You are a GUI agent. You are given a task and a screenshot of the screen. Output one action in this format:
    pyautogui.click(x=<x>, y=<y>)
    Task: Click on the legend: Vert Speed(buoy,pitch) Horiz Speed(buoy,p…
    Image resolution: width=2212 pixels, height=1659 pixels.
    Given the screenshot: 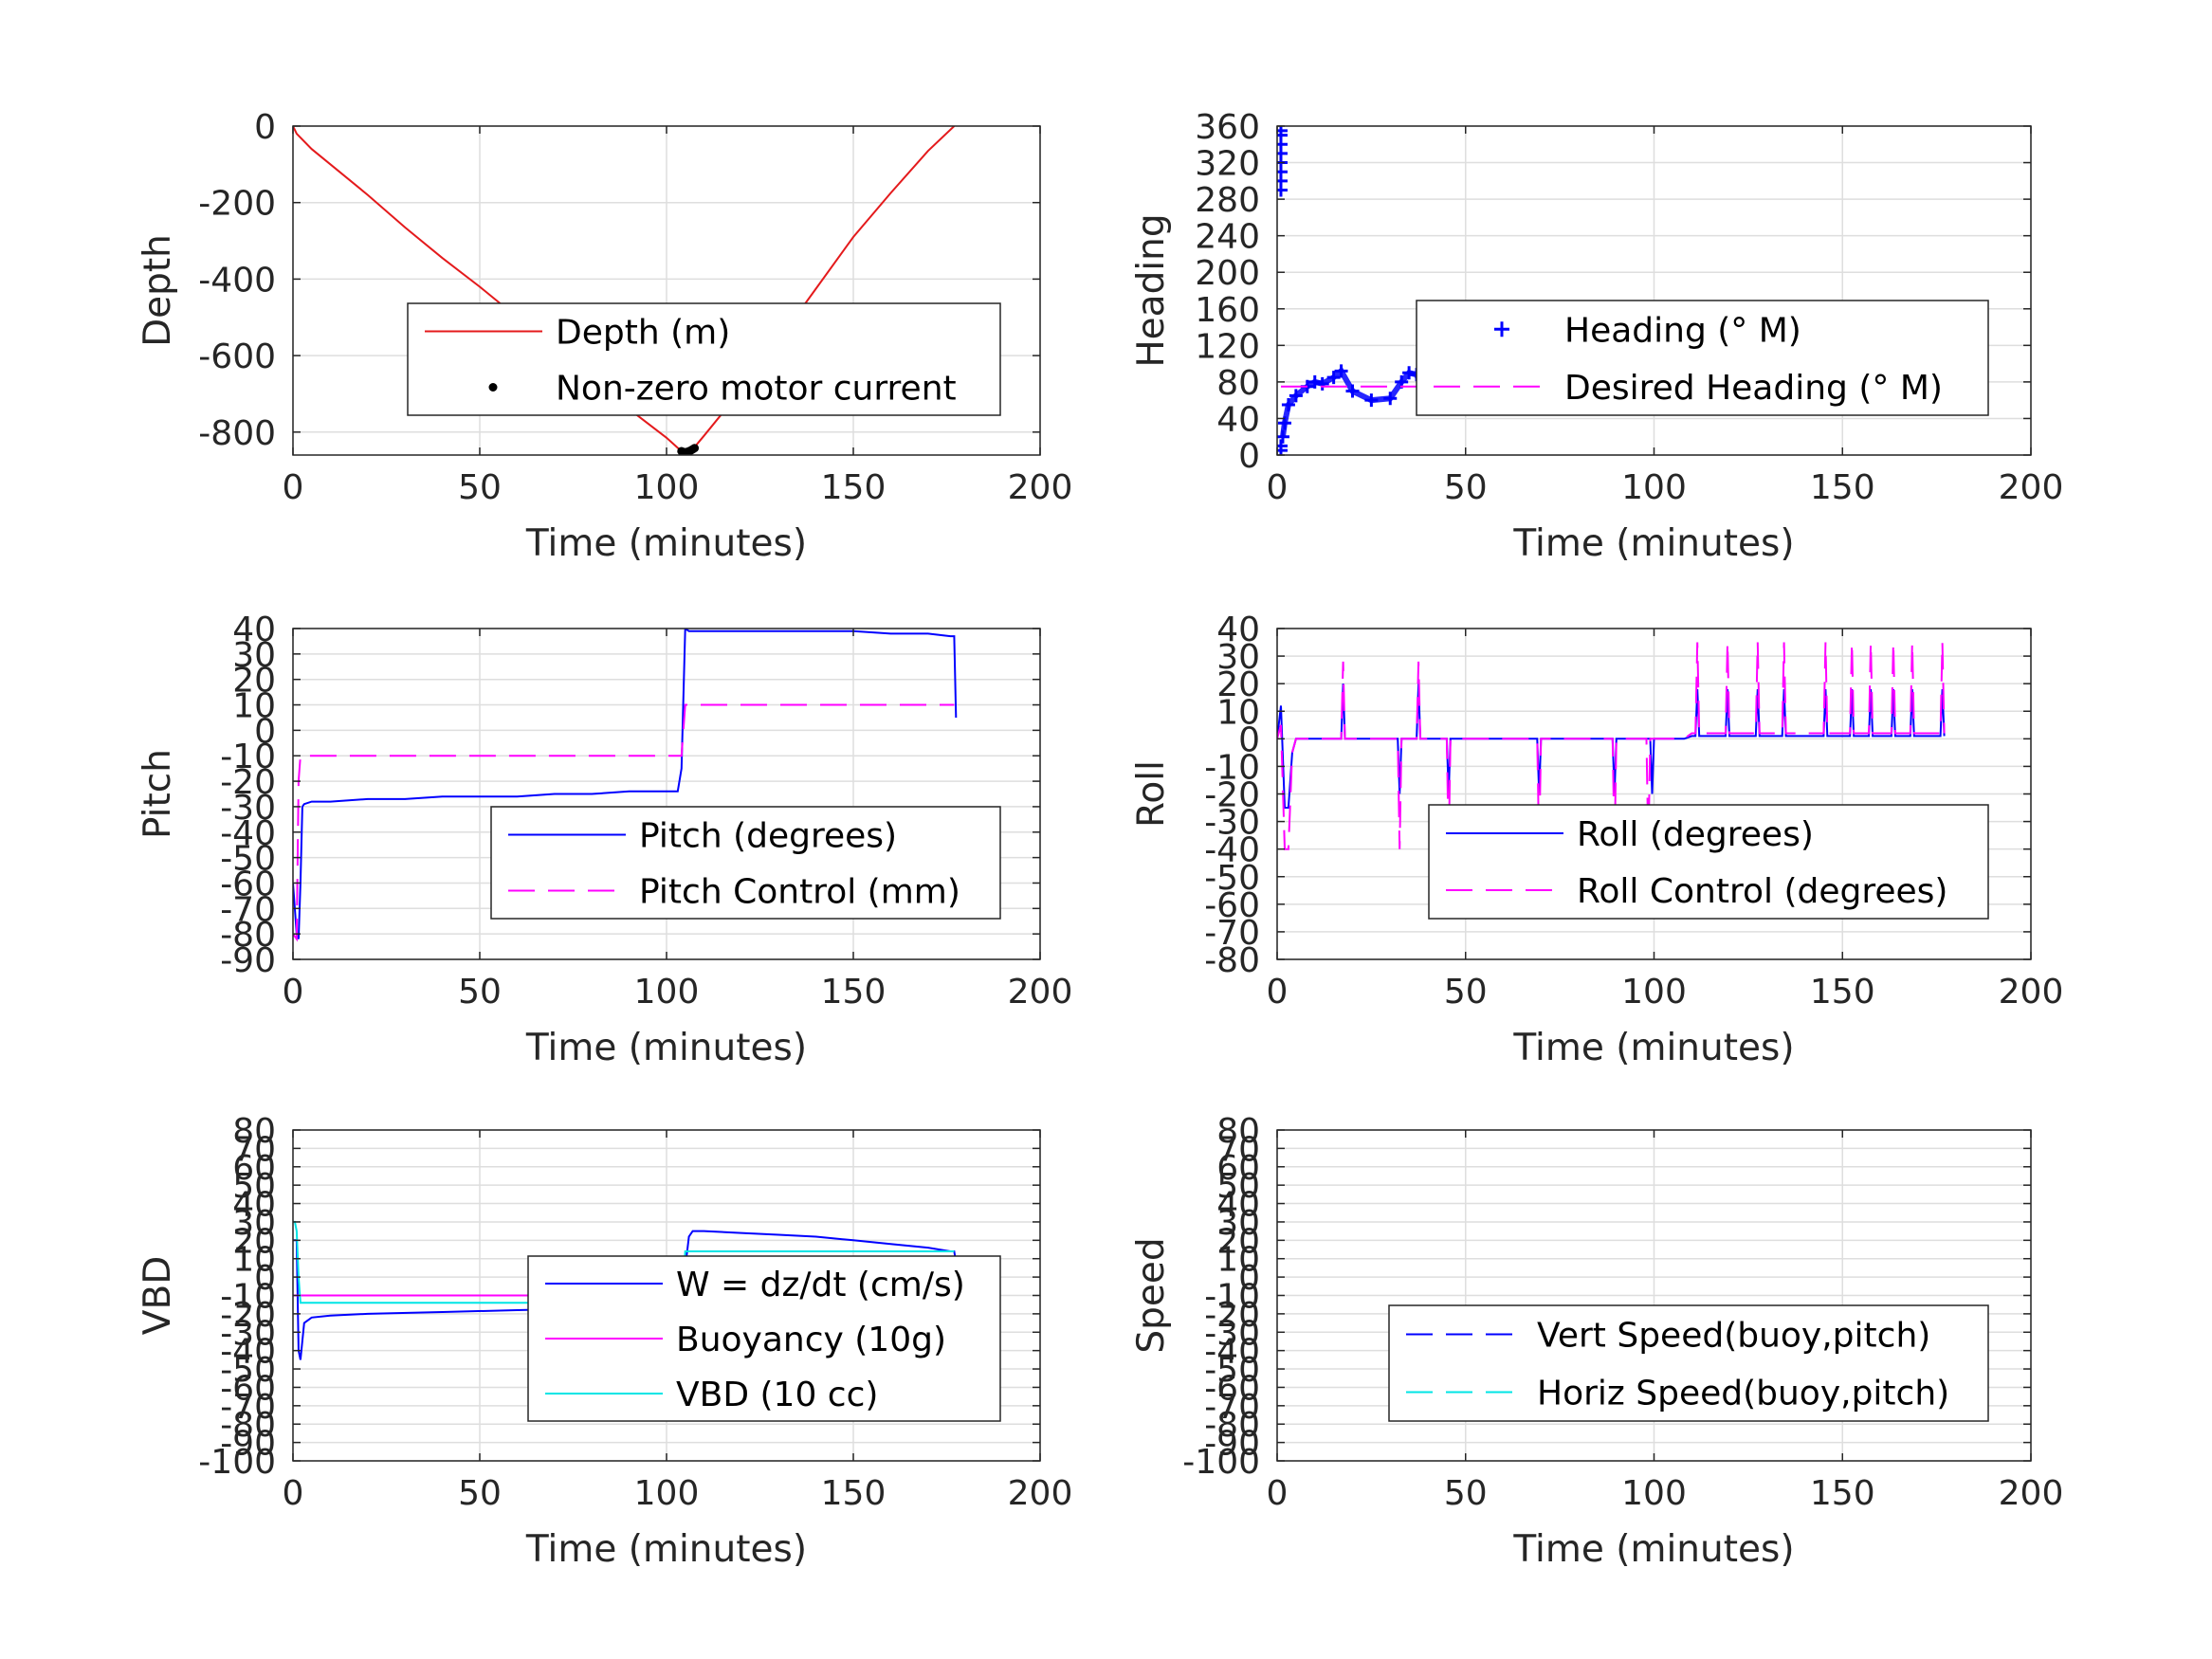 What is the action you would take?
    pyautogui.click(x=1688, y=1363)
    